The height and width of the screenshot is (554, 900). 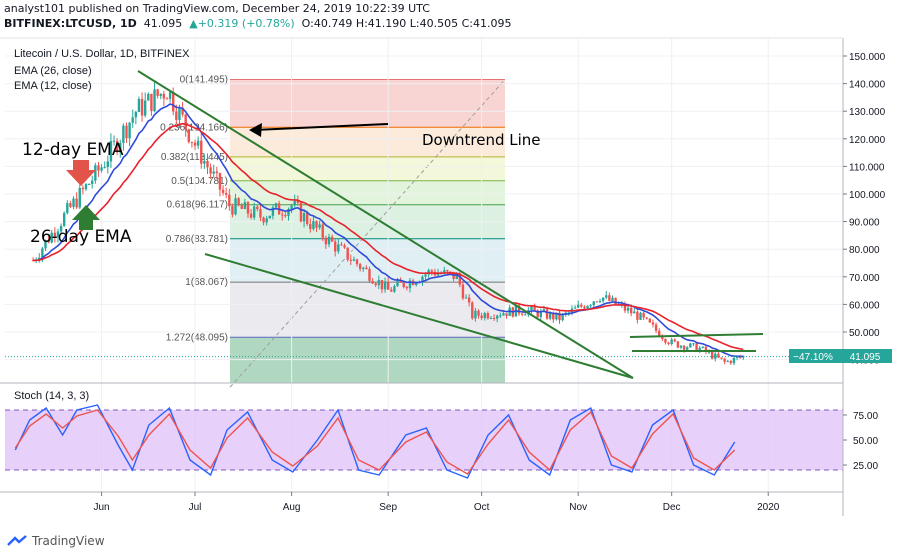 I want to click on fib-level-label: 0(141.495), so click(x=204, y=79).